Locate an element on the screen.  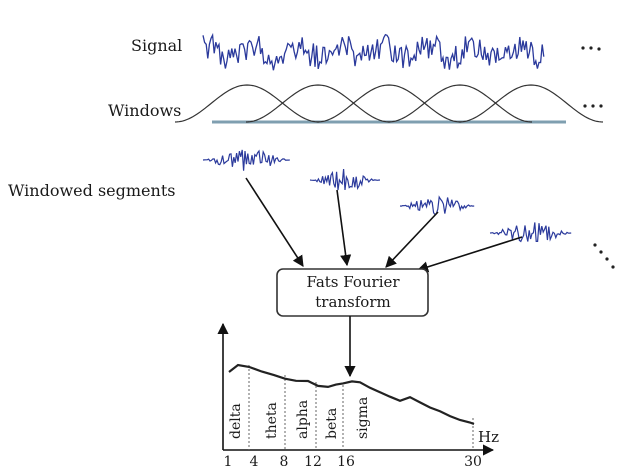
spectrum-unit-label: Hz is located at coordinates (488, 437).